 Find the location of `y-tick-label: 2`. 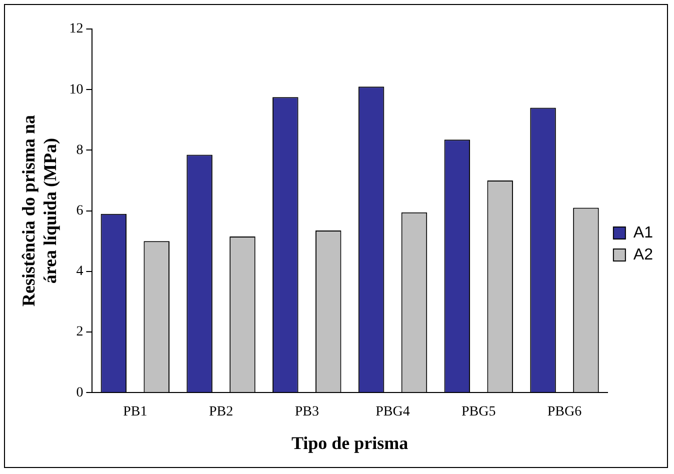

y-tick-label: 2 is located at coordinates (80, 332).